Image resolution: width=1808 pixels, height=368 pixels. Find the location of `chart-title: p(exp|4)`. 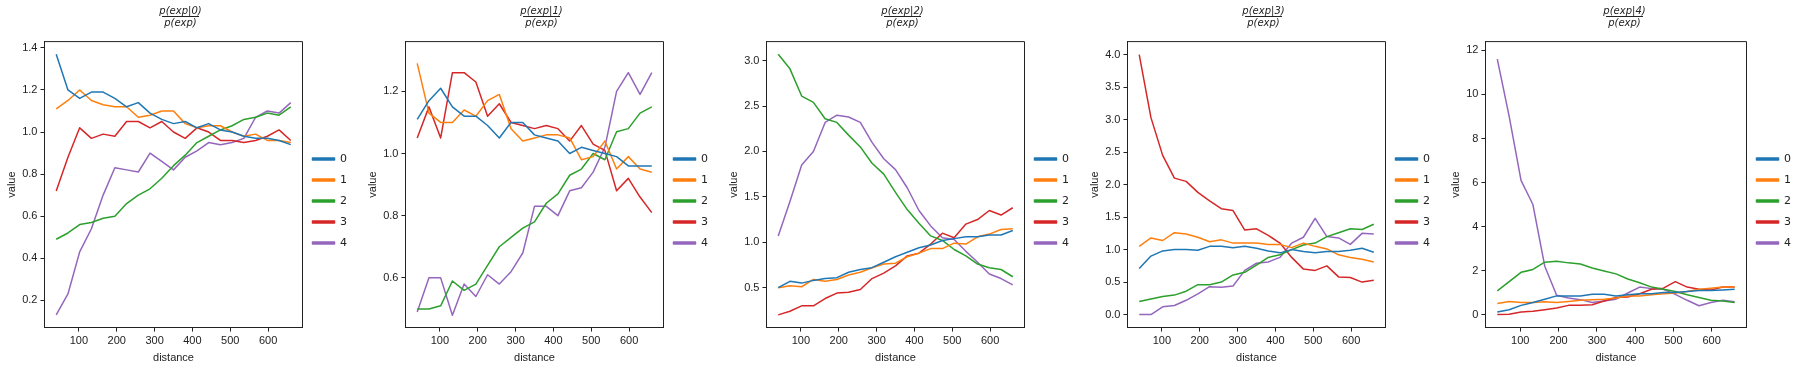

chart-title: p(exp|4) is located at coordinates (1624, 10).